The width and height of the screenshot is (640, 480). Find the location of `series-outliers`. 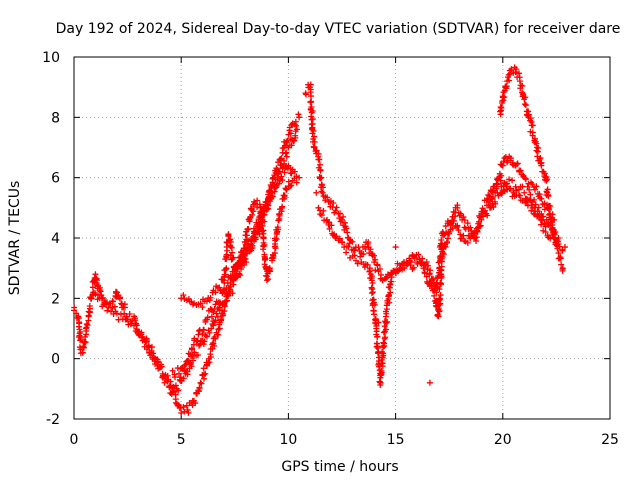

series-outliers is located at coordinates (373, 287).